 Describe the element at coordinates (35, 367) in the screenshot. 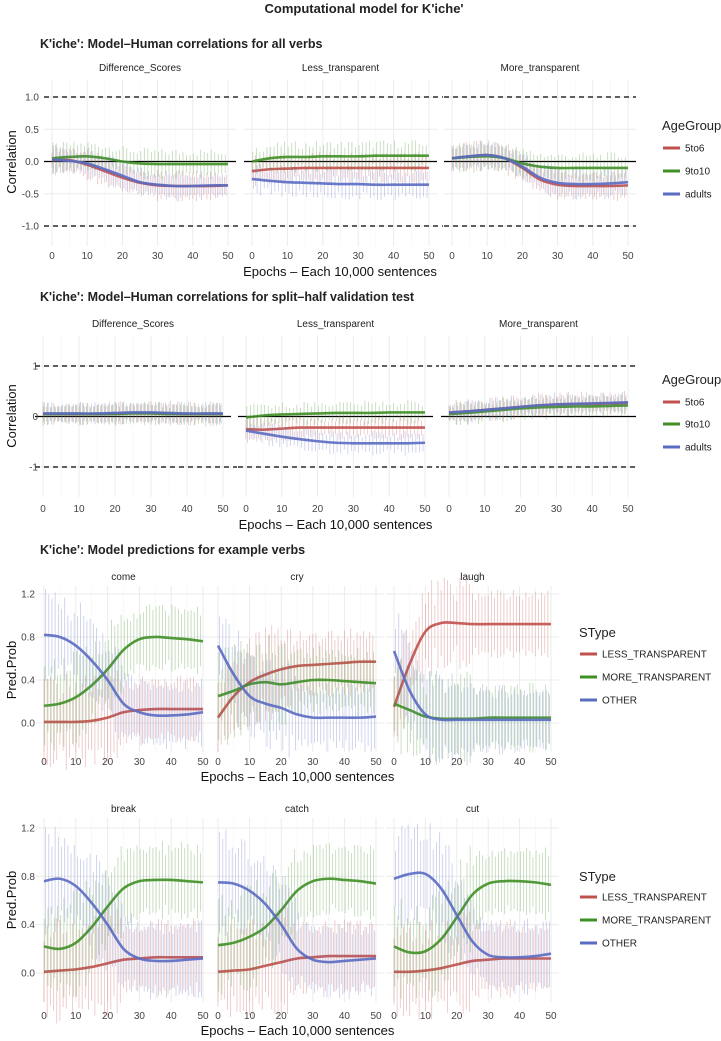

I see `y-tick-label: 1` at that location.